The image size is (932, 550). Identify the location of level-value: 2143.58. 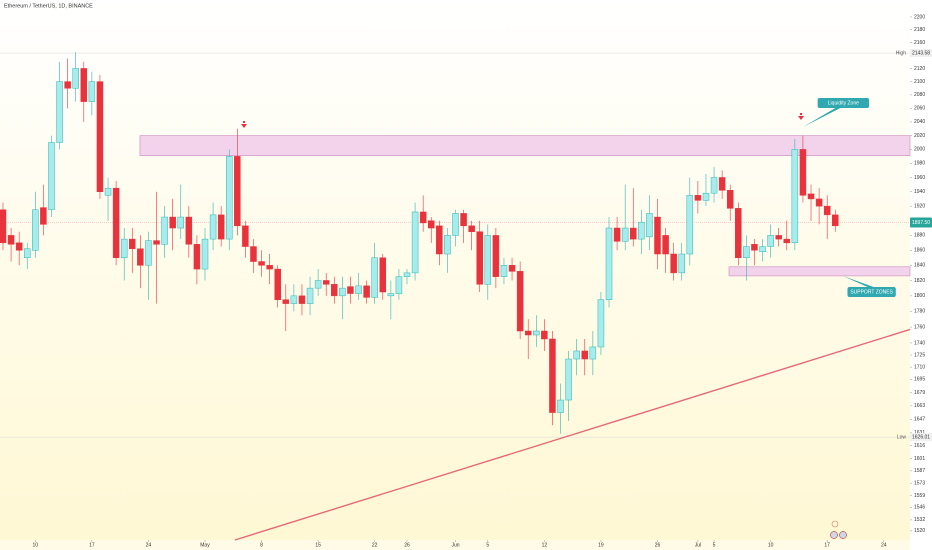
(921, 53).